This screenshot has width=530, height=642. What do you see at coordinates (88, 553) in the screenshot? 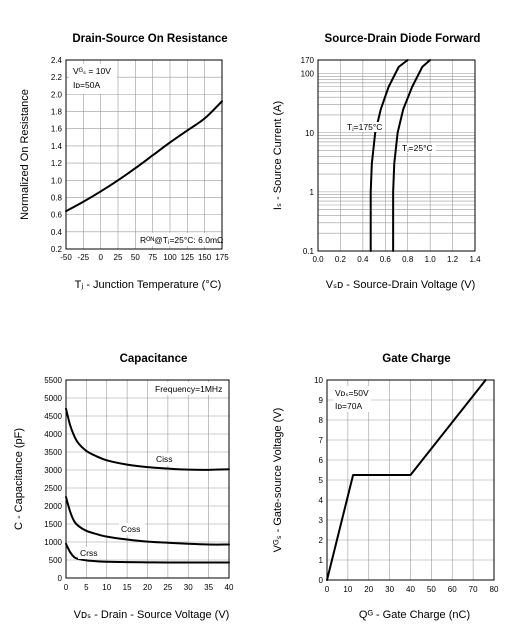
I see `series-label: Crss` at bounding box center [88, 553].